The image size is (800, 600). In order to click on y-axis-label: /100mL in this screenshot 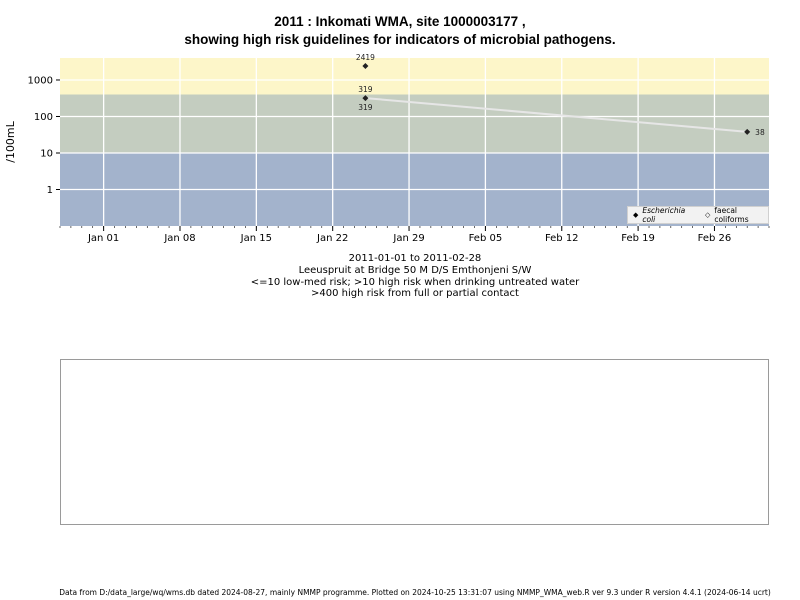, I will do `click(10, 141)`.